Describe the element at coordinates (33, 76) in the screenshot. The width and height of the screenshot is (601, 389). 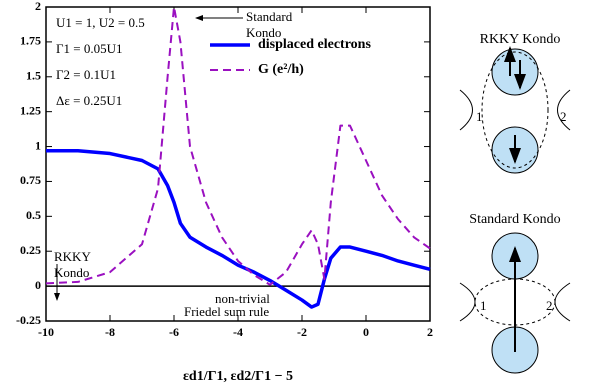
I see `y-tick-label: 1.5` at that location.